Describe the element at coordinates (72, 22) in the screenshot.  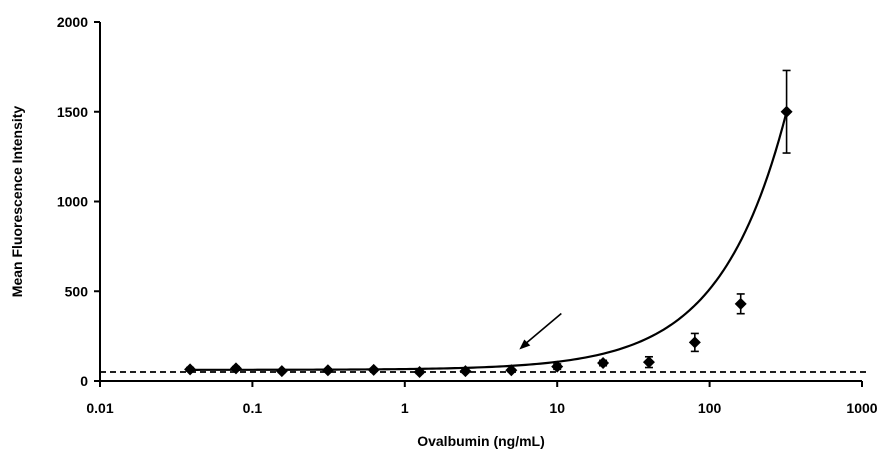
I see `y-tick-label: 2000` at that location.